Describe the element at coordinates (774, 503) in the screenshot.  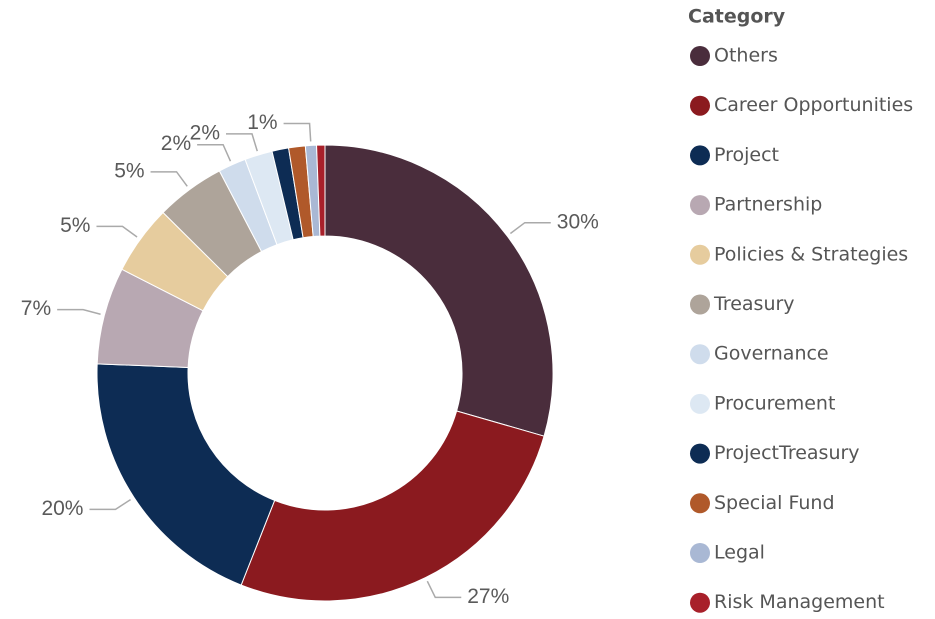
I see `legend-label: Special Fund` at that location.